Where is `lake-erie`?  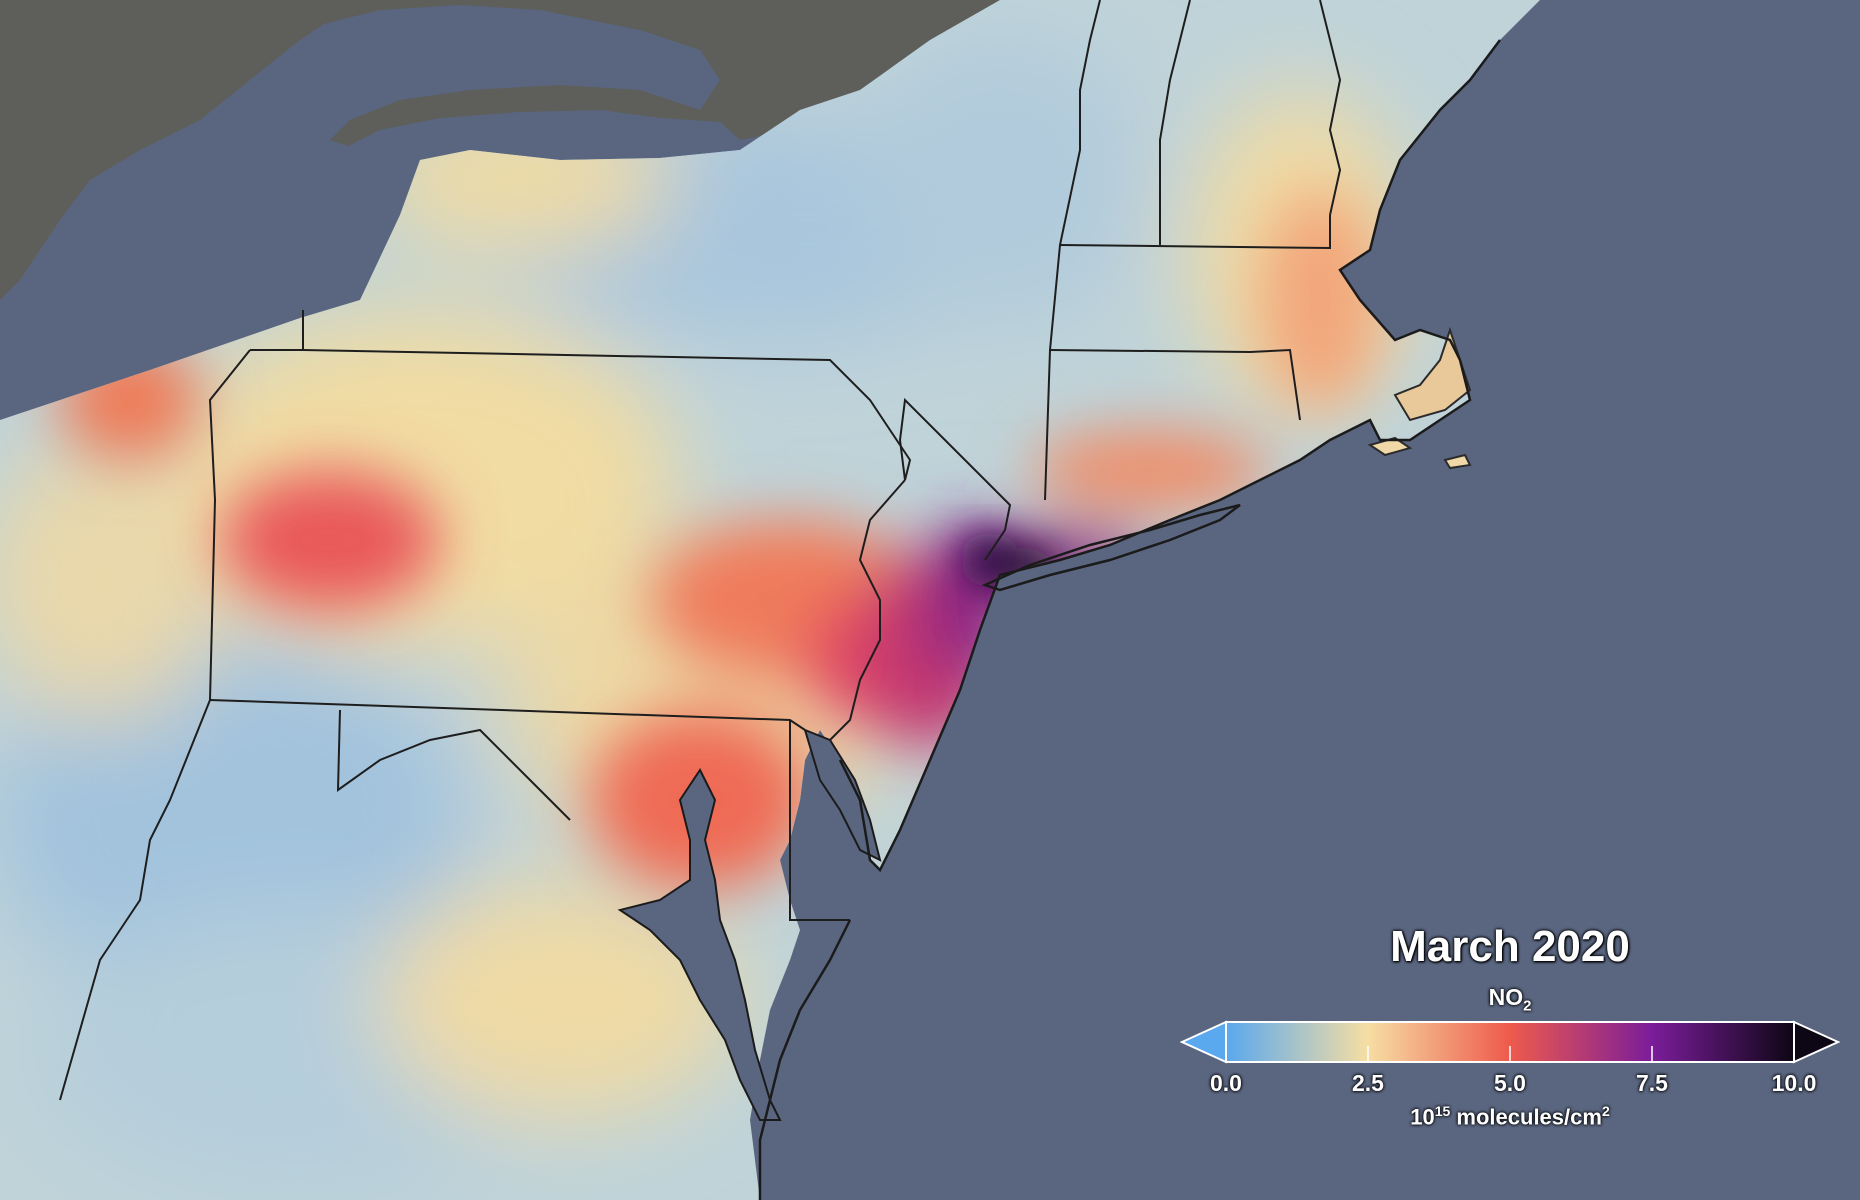
lake-erie is located at coordinates (200, 290).